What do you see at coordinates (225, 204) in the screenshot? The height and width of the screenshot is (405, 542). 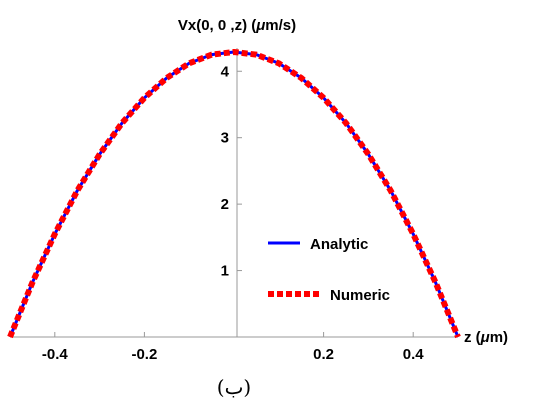 I see `y-tick-label: 2` at bounding box center [225, 204].